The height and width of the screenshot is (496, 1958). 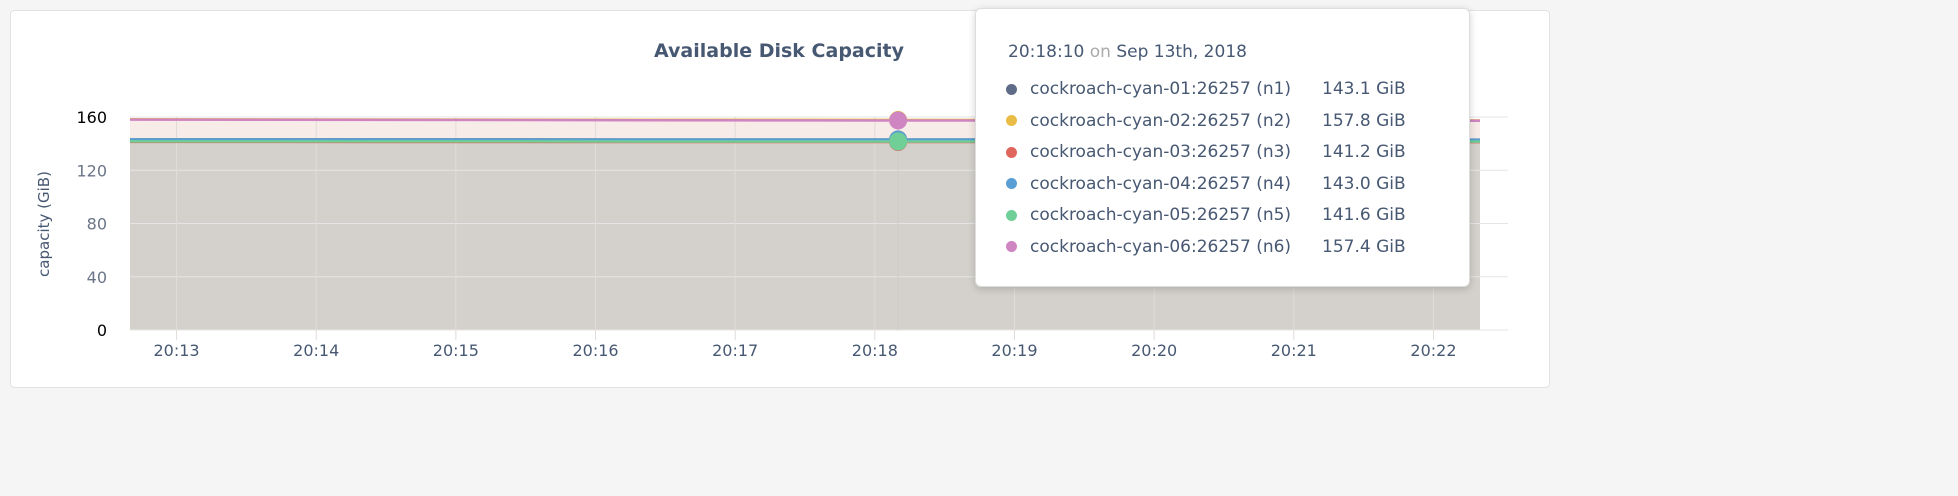 What do you see at coordinates (875, 350) in the screenshot?
I see `x-tick-label: 20:18` at bounding box center [875, 350].